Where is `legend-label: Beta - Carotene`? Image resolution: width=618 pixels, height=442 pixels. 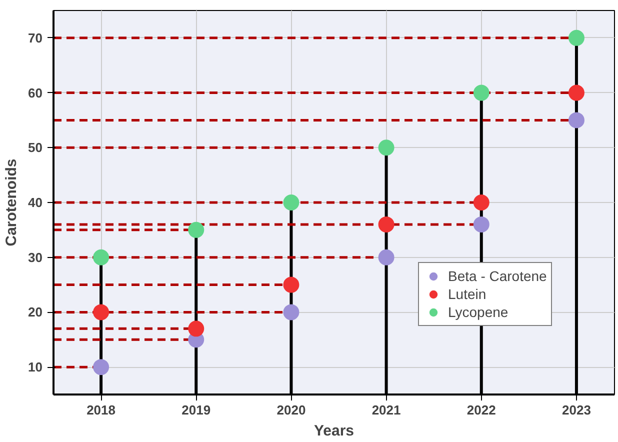 legend-label: Beta - Carotene is located at coordinates (497, 276).